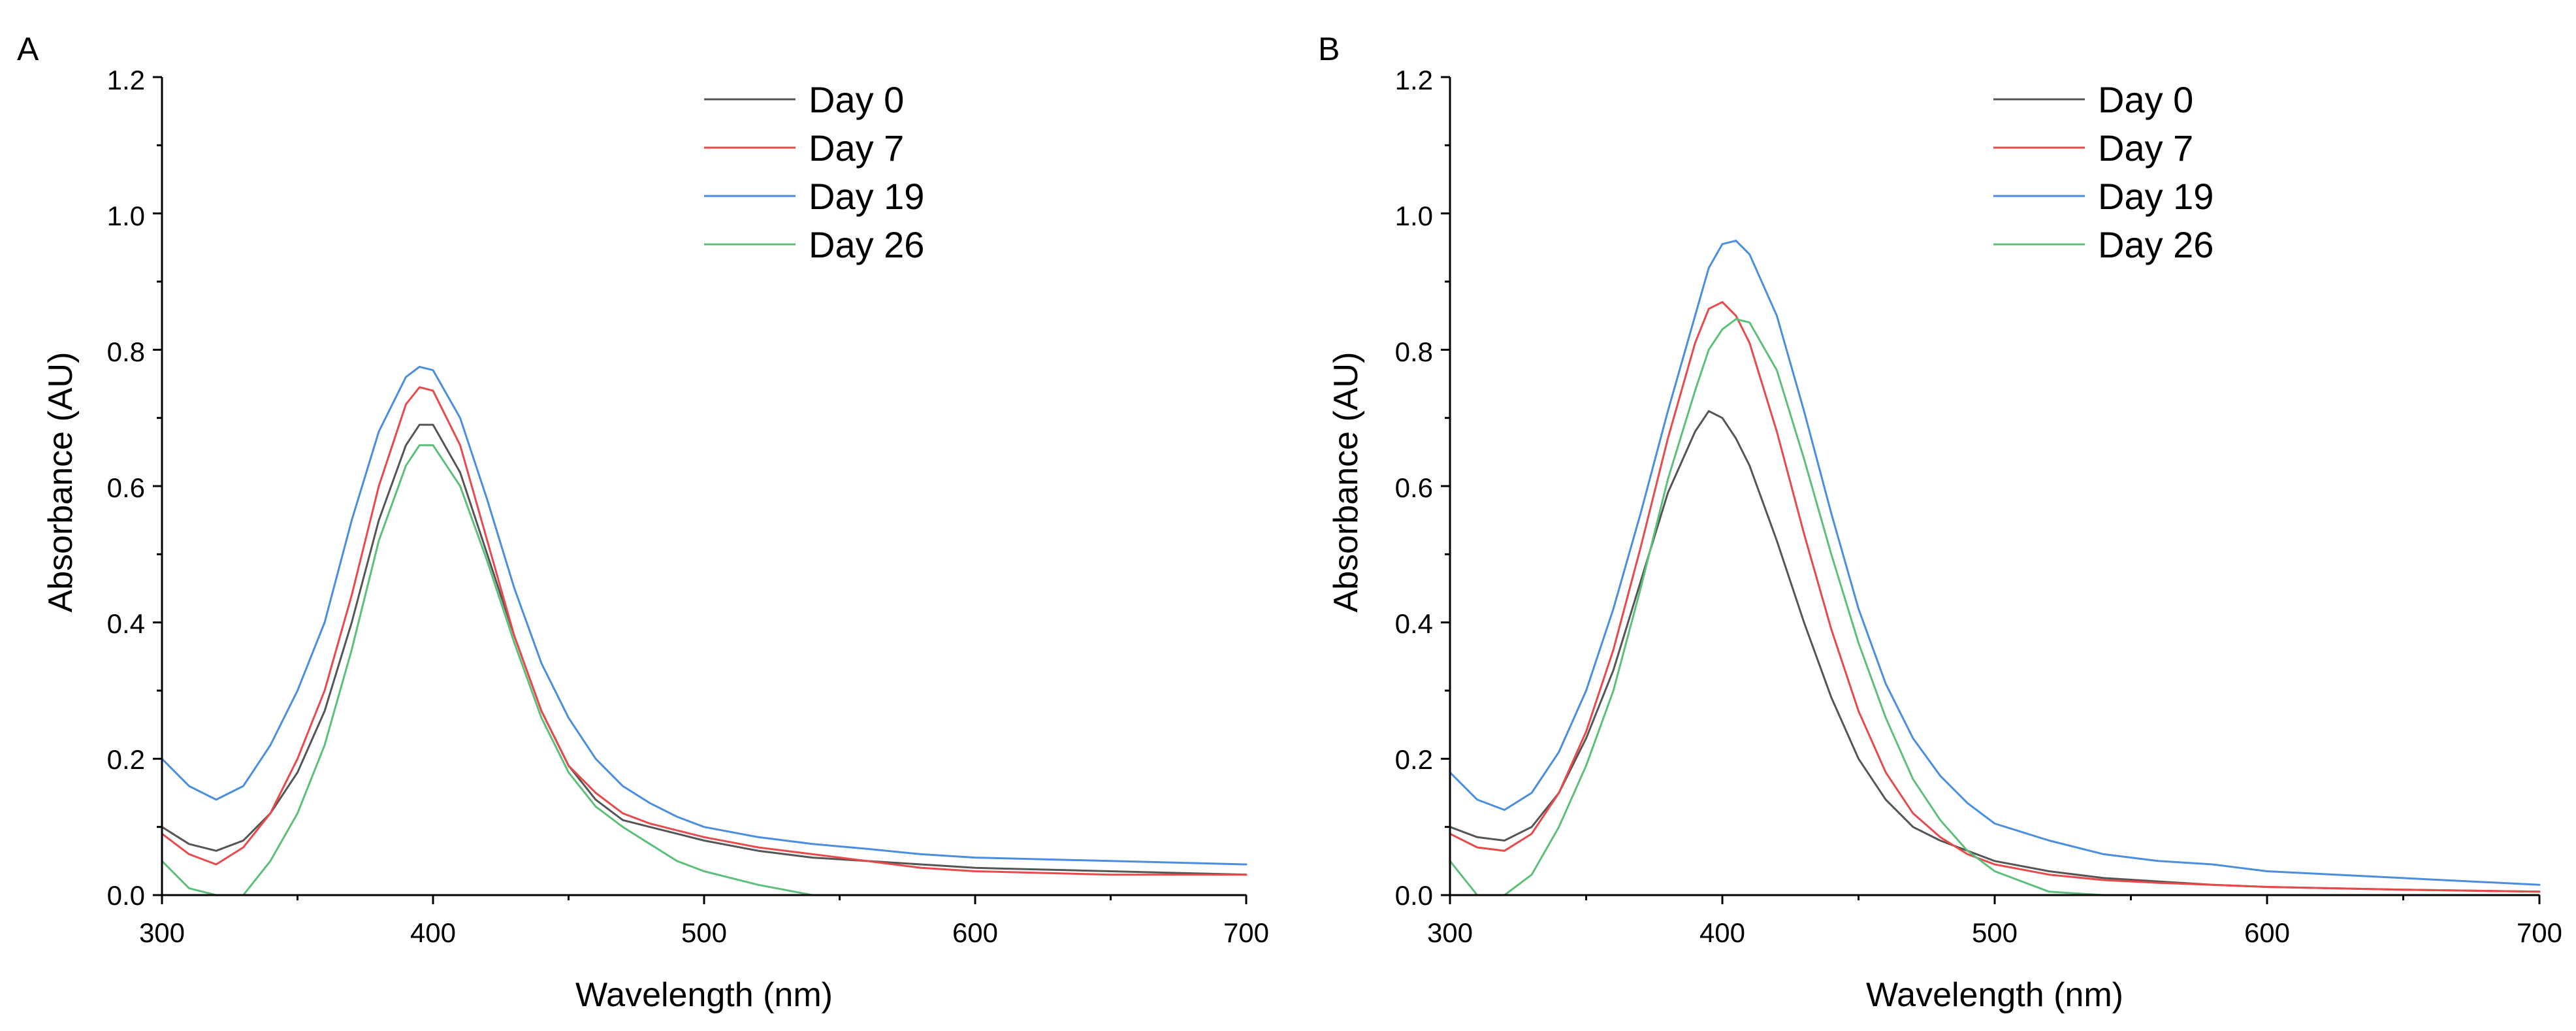 The width and height of the screenshot is (2576, 1031). I want to click on panel-label: A, so click(28, 49).